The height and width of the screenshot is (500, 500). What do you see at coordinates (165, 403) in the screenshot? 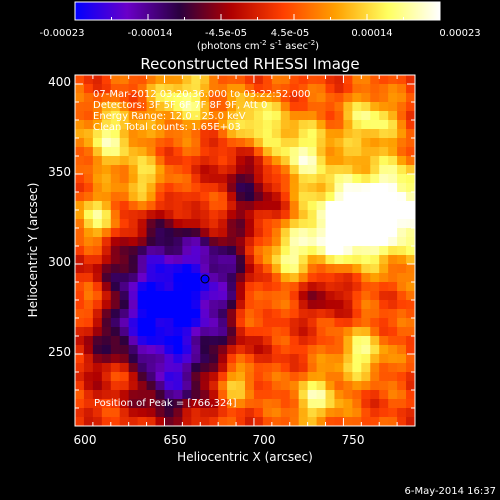
I see `annotation-peak-position: Position of Peak = [766,324]` at bounding box center [165, 403].